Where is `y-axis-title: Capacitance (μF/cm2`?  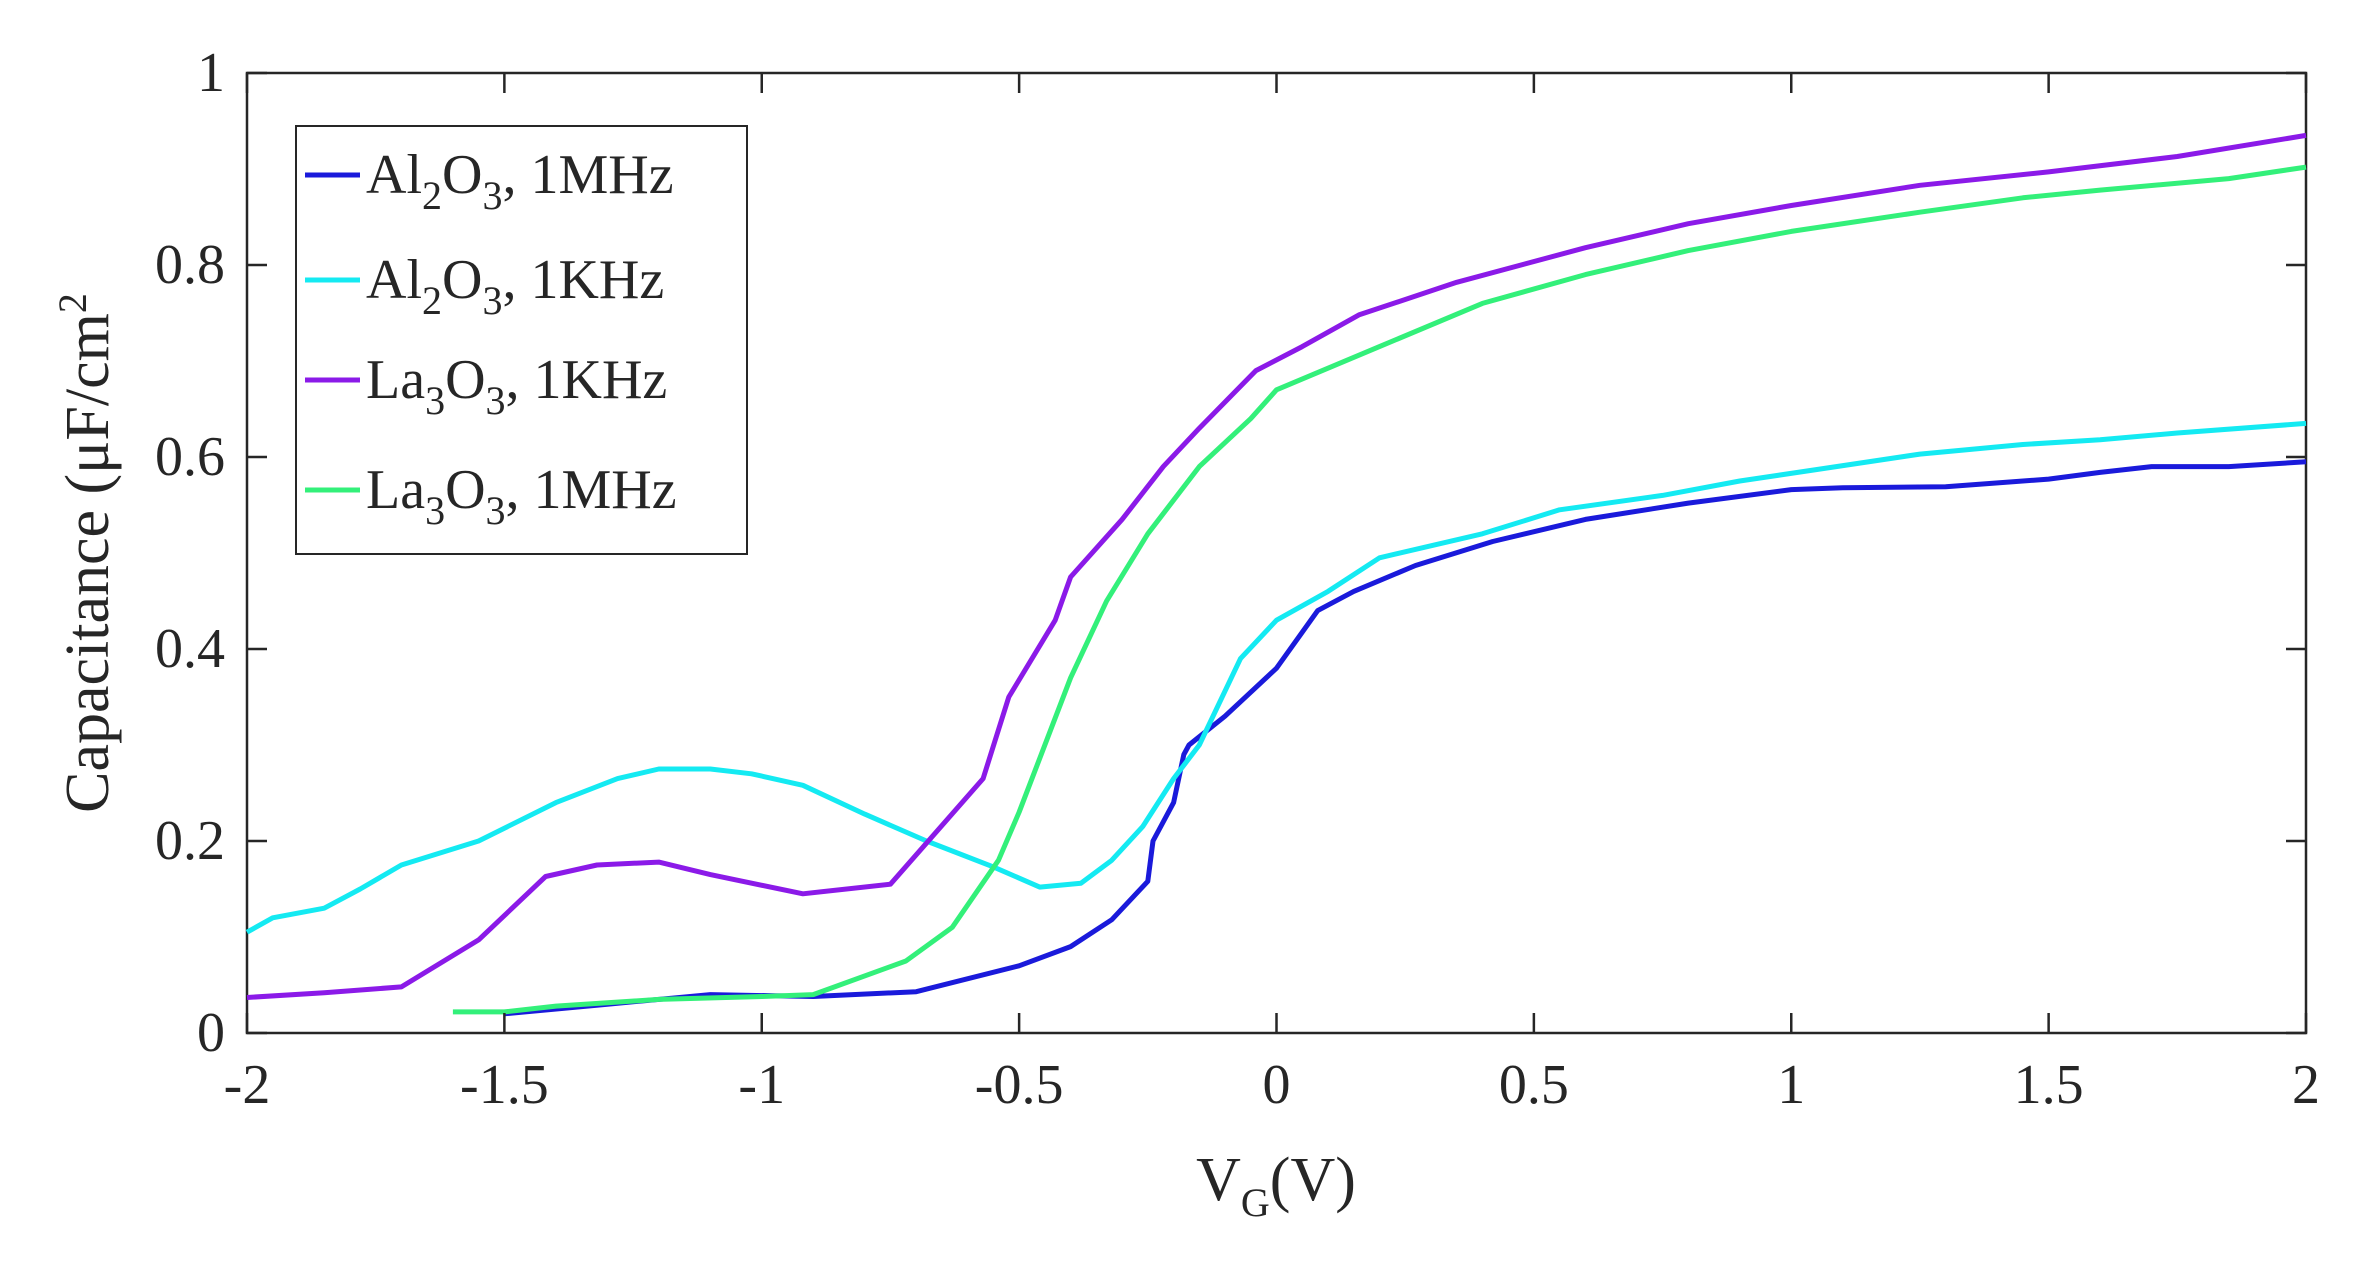
y-axis-title: Capacitance (μF/cm2 is located at coordinates (86, 553).